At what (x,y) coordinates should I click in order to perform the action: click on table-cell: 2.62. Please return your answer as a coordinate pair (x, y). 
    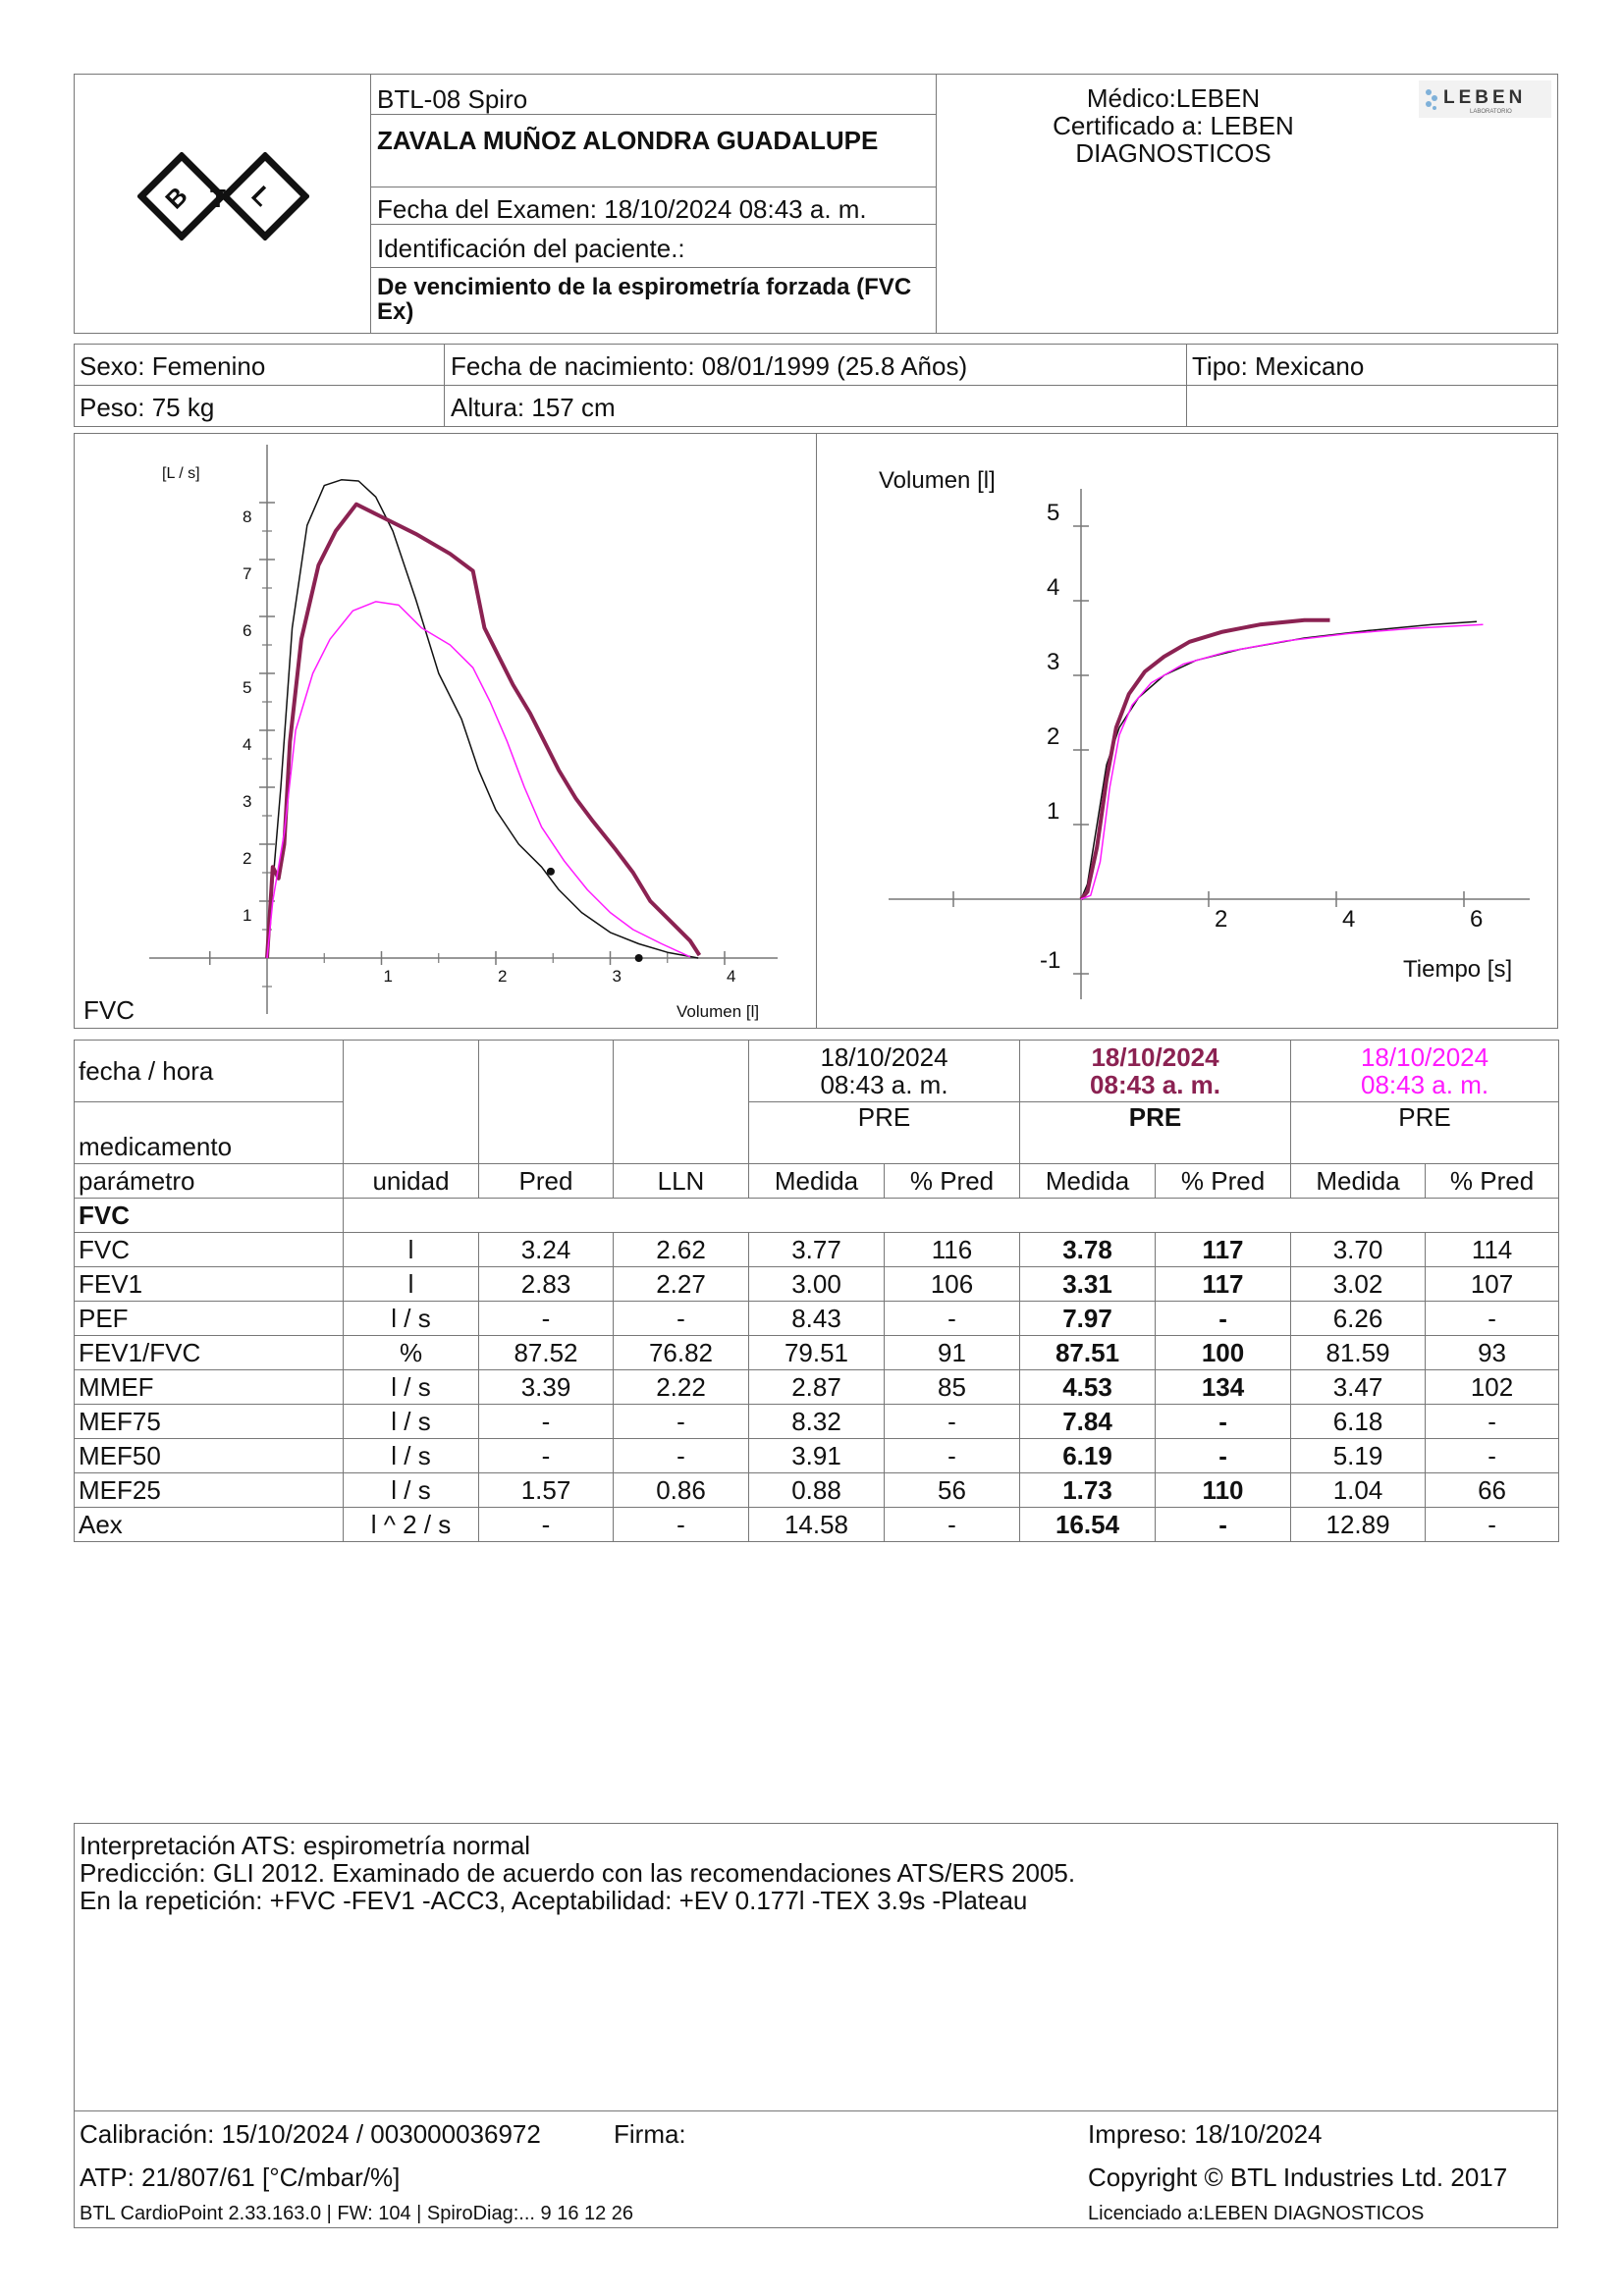
    Looking at the image, I should click on (681, 1249).